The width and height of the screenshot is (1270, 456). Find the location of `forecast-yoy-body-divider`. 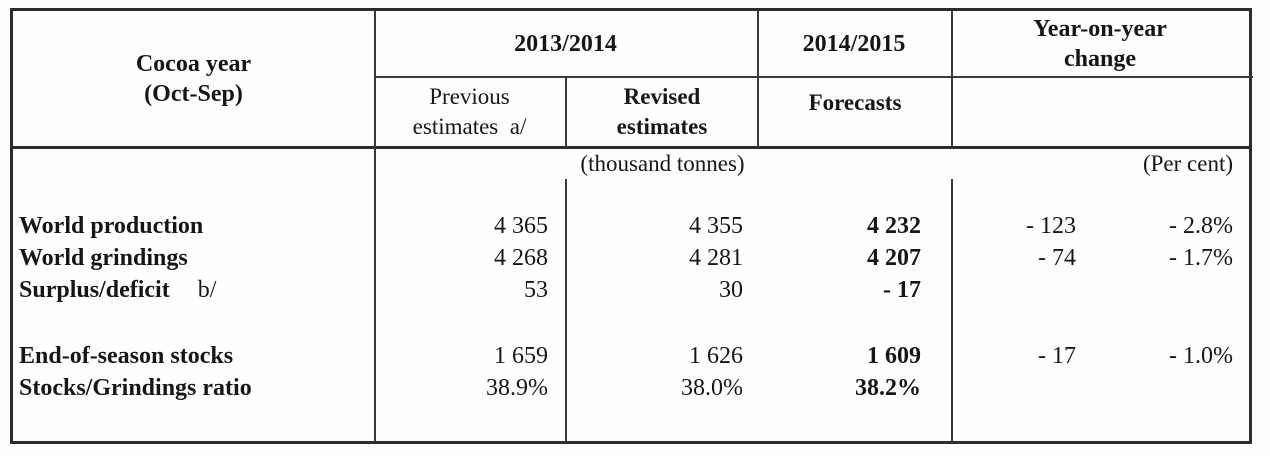

forecast-yoy-body-divider is located at coordinates (952, 310).